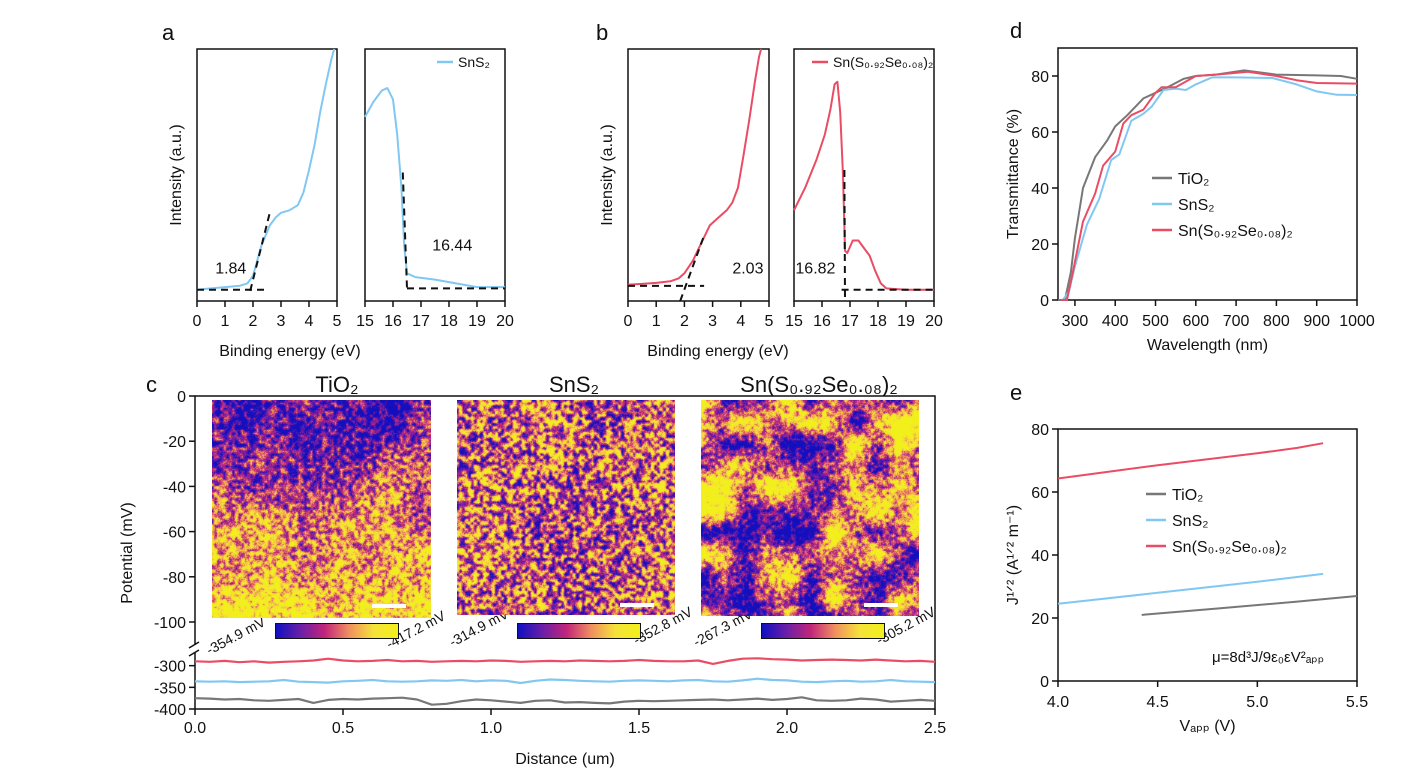  I want to click on x-tick-label: 800, so click(1276, 321).